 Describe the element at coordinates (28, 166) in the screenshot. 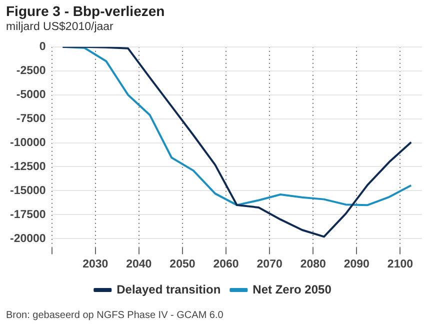

I see `y-tick-label: -12500` at that location.